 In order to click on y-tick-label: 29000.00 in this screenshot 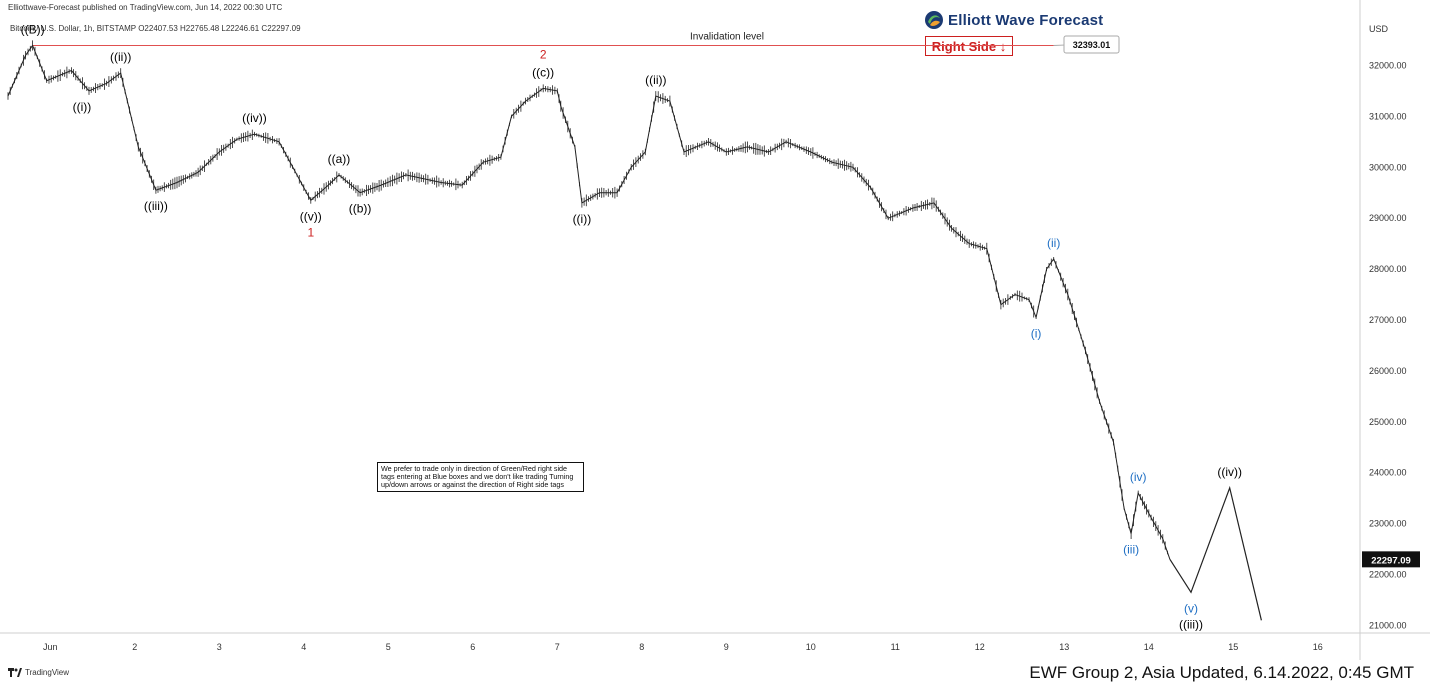, I will do `click(1388, 218)`.